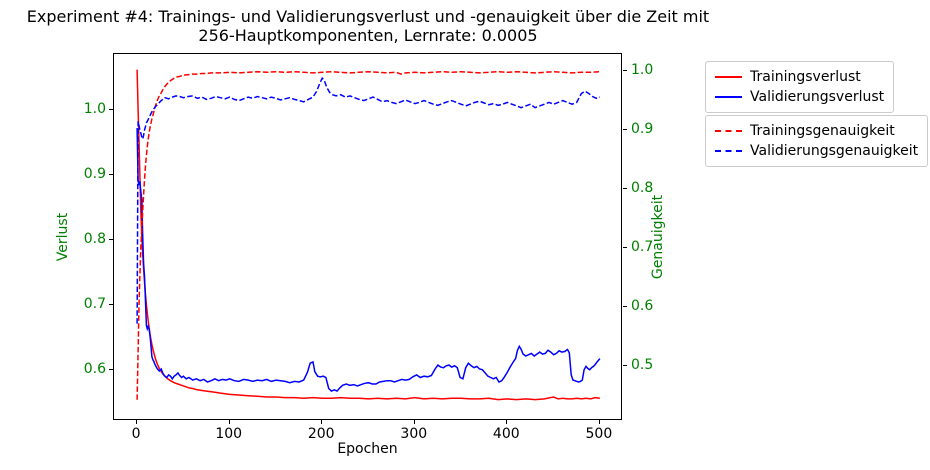 This screenshot has height=470, width=930. I want to click on legend-label: Validierungsgenauigkeit, so click(834, 151).